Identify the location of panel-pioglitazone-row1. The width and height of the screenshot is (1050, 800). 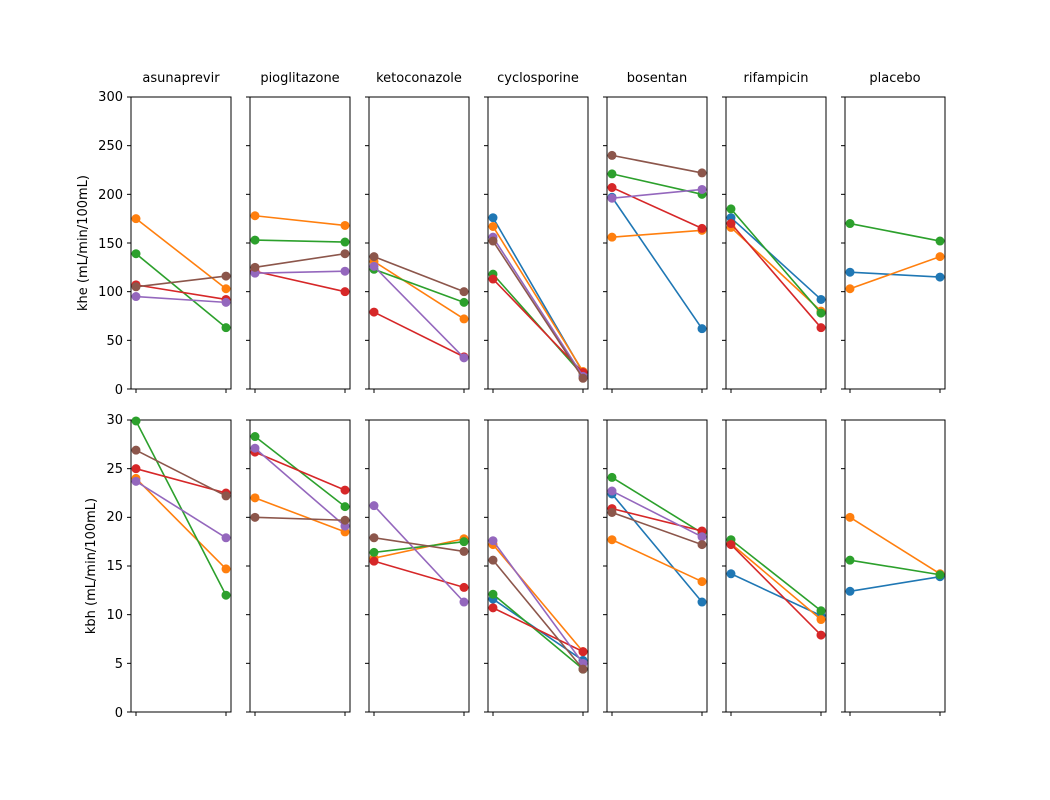
(298, 567).